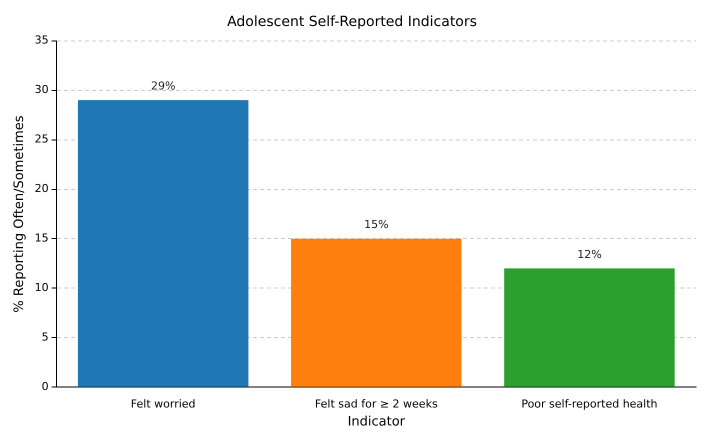  Describe the element at coordinates (41, 287) in the screenshot. I see `y-tick-label: 10` at that location.